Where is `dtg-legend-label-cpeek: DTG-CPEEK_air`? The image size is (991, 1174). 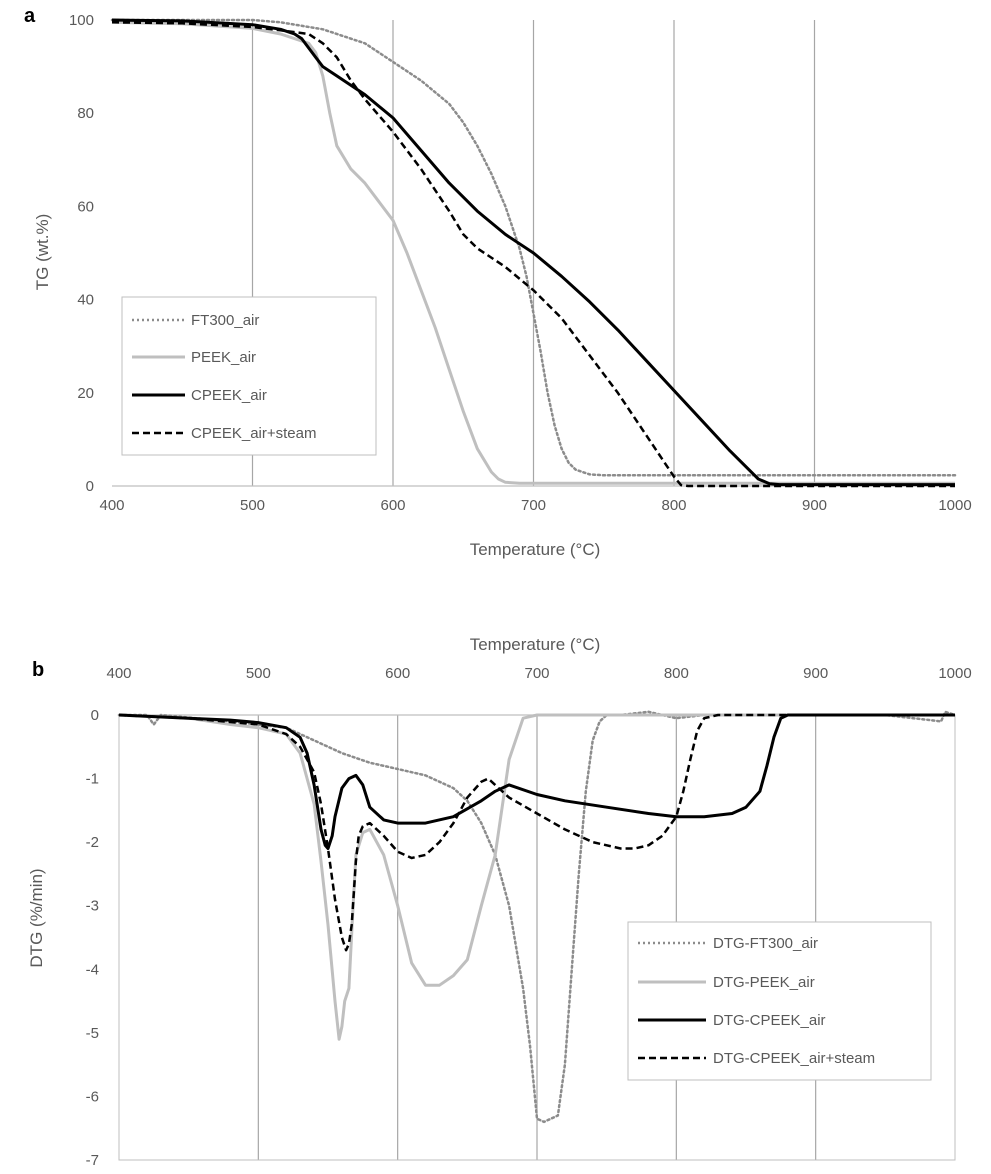 dtg-legend-label-cpeek: DTG-CPEEK_air is located at coordinates (769, 1020).